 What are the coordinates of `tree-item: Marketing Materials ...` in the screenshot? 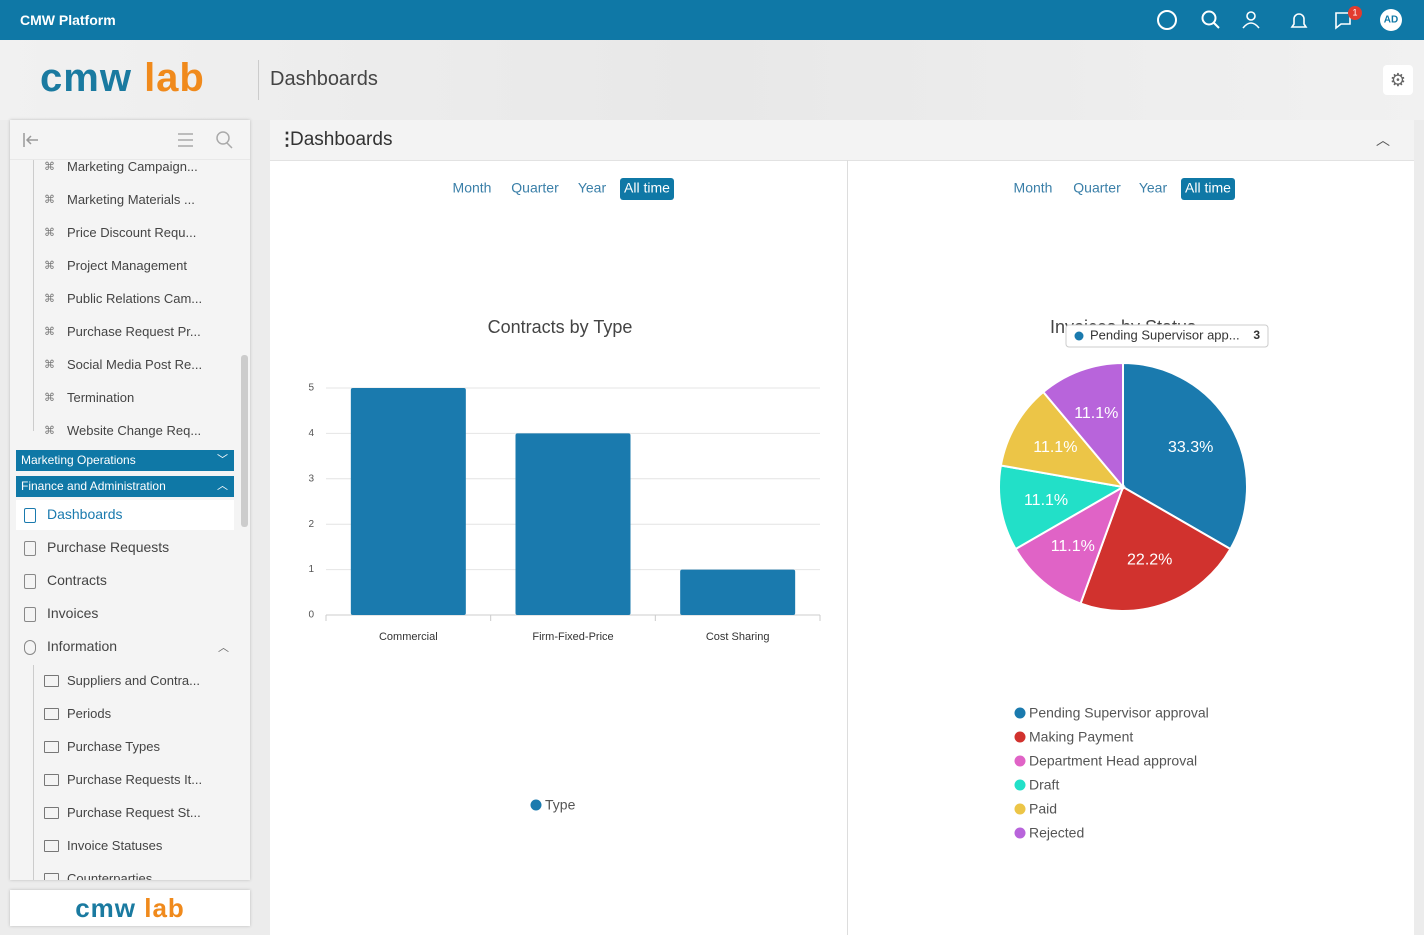 It's located at (131, 199).